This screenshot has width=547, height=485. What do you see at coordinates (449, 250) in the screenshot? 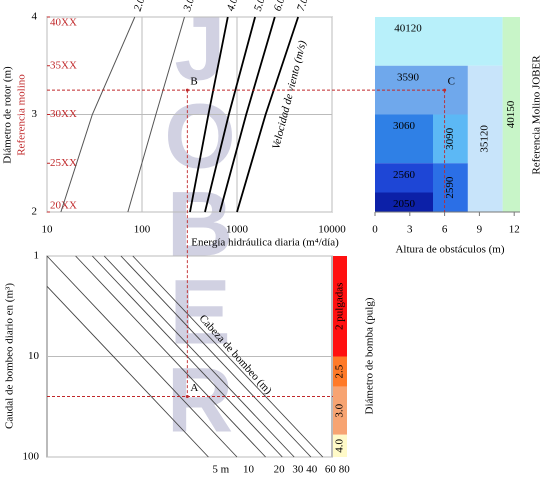
I see `x-axis-label: Altura de obstáculos (m)` at bounding box center [449, 250].